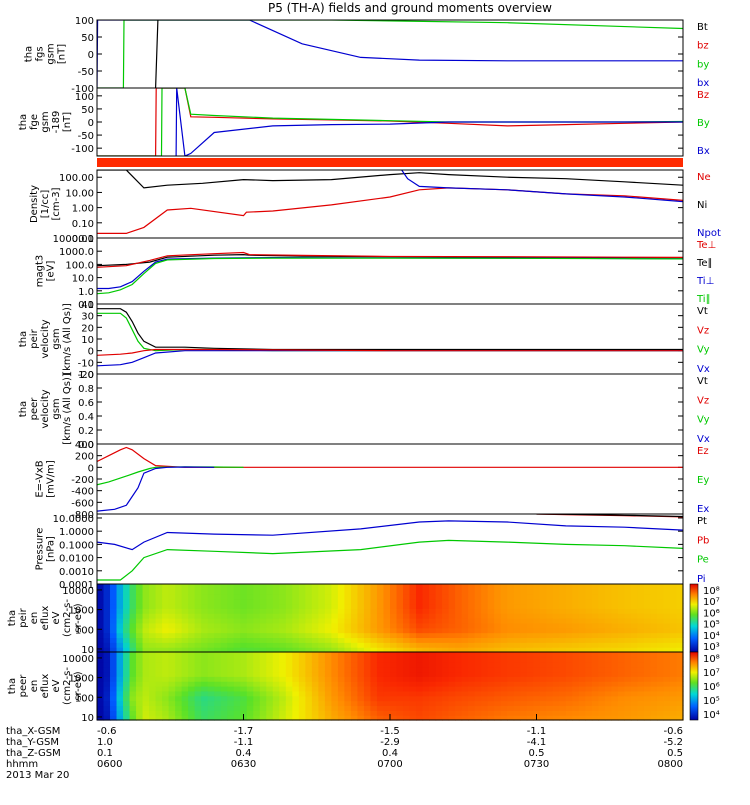  What do you see at coordinates (78, 591) in the screenshot?
I see `ytick-label: 10000` at bounding box center [78, 591].